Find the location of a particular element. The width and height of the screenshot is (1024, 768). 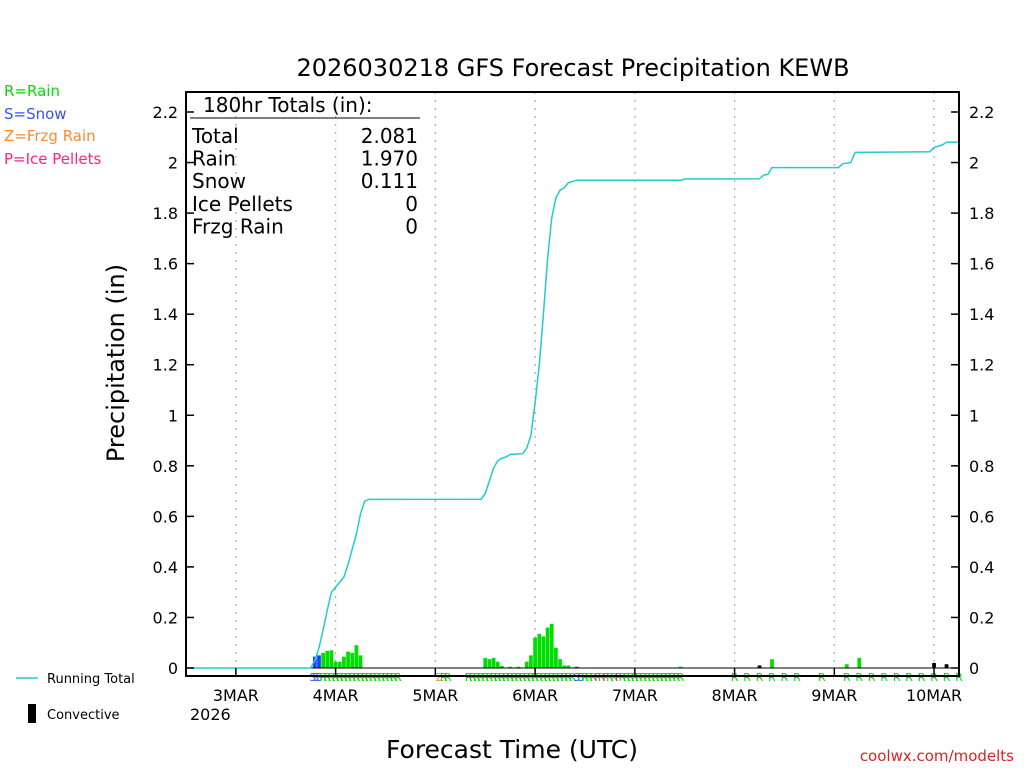

legend-frzg-rain: Z=Frzg Rain is located at coordinates (50, 136).